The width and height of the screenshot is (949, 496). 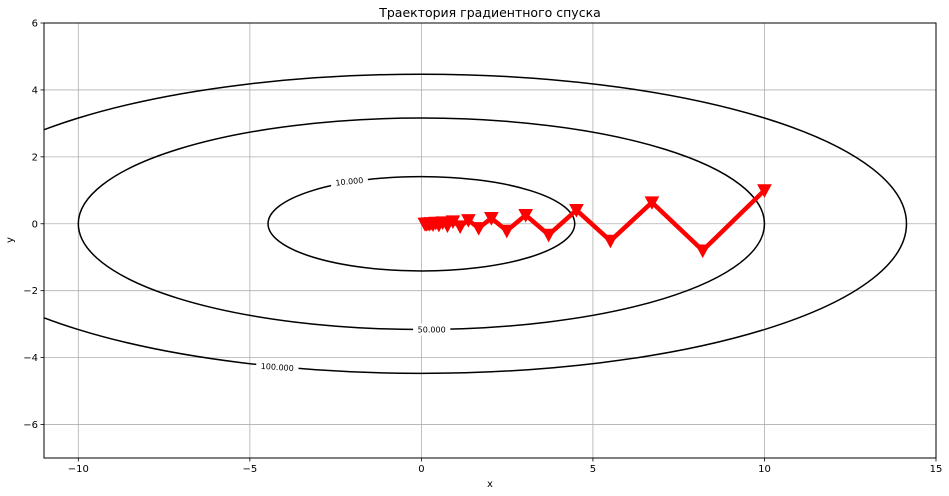 I want to click on x-axis-ticks: −10 −5 0 5 10 15, so click(x=505, y=466).